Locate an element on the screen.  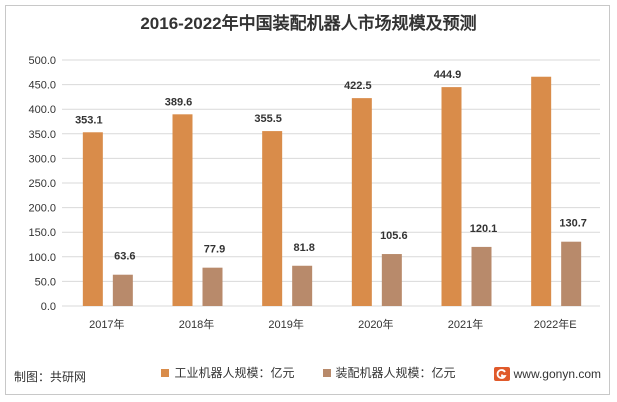
y-tick-label: 400.0 is located at coordinates (42, 110).